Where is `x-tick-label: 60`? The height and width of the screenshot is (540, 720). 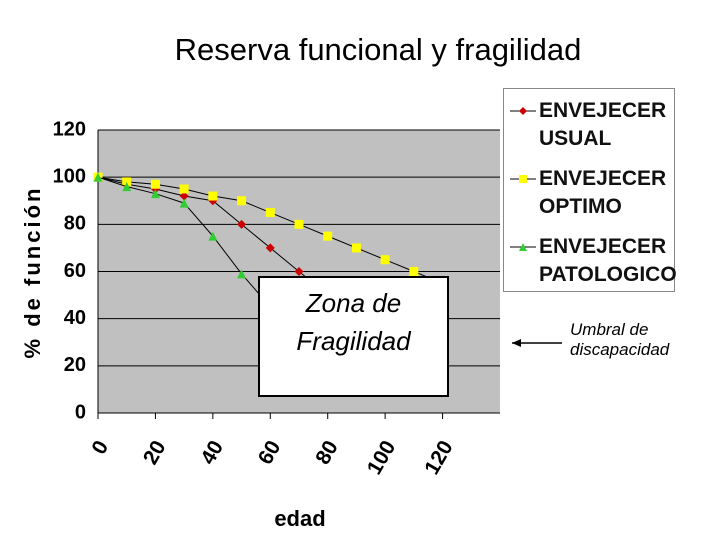
x-tick-label: 60 is located at coordinates (270, 453).